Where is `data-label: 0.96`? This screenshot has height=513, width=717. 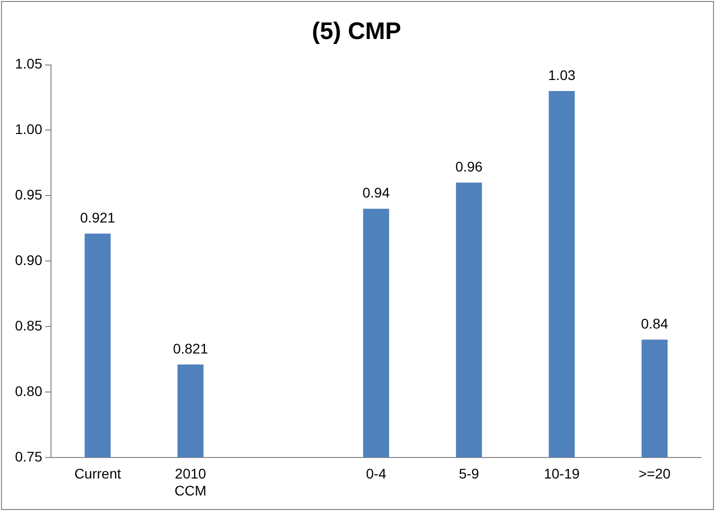
data-label: 0.96 is located at coordinates (469, 166).